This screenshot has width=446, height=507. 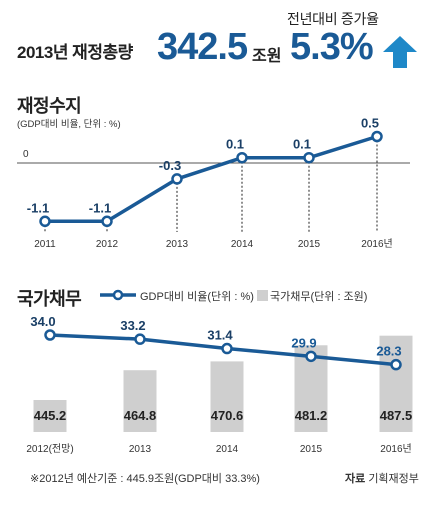 I want to click on debt-x-tick: 2016년, so click(x=395, y=449).